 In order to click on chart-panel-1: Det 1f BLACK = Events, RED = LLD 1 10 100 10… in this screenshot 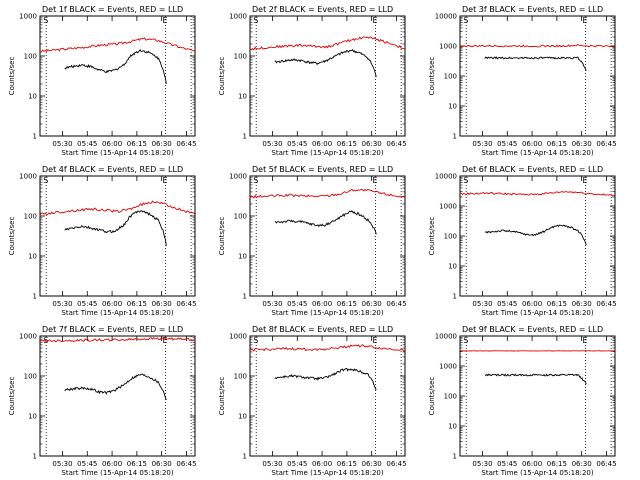, I will do `click(102, 81)`.